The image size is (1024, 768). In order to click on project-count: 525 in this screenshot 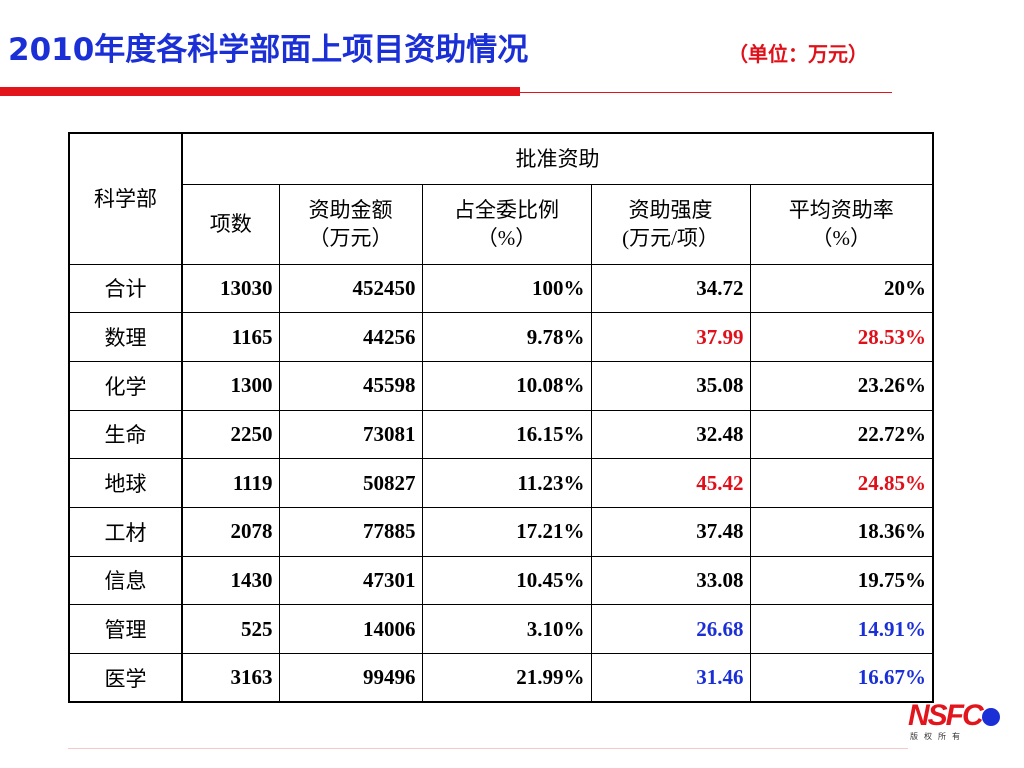, I will do `click(230, 629)`.